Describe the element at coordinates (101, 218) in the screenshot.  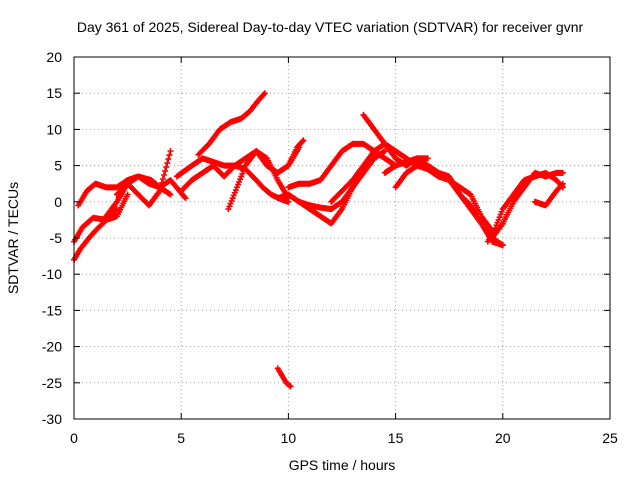
I see `series-b` at that location.